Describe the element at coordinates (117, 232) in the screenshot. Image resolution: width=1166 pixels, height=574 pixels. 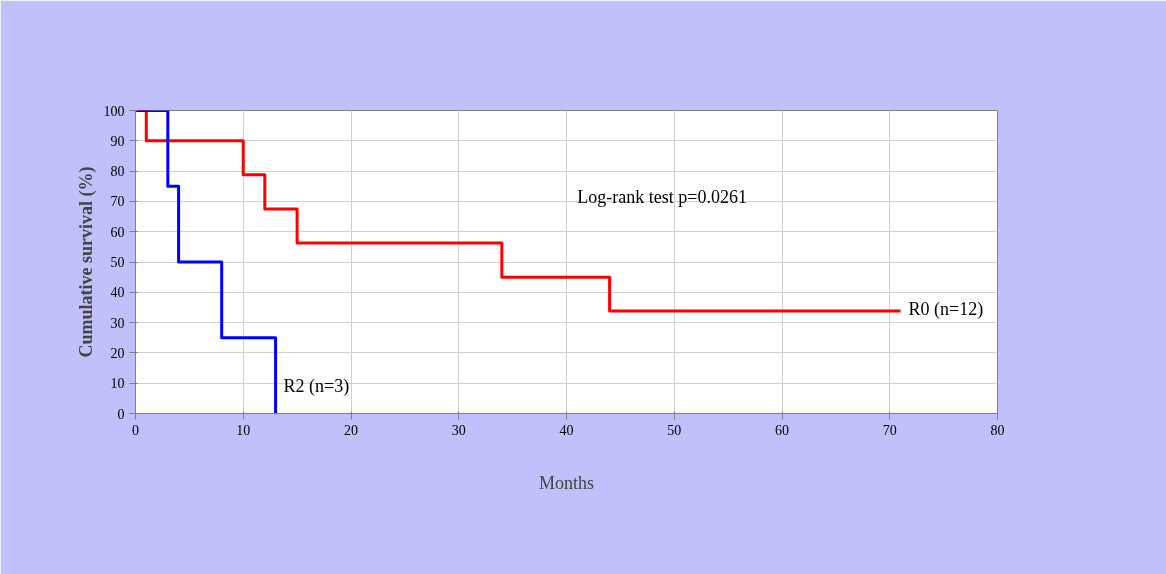
I see `y-tick-label: 60` at that location.